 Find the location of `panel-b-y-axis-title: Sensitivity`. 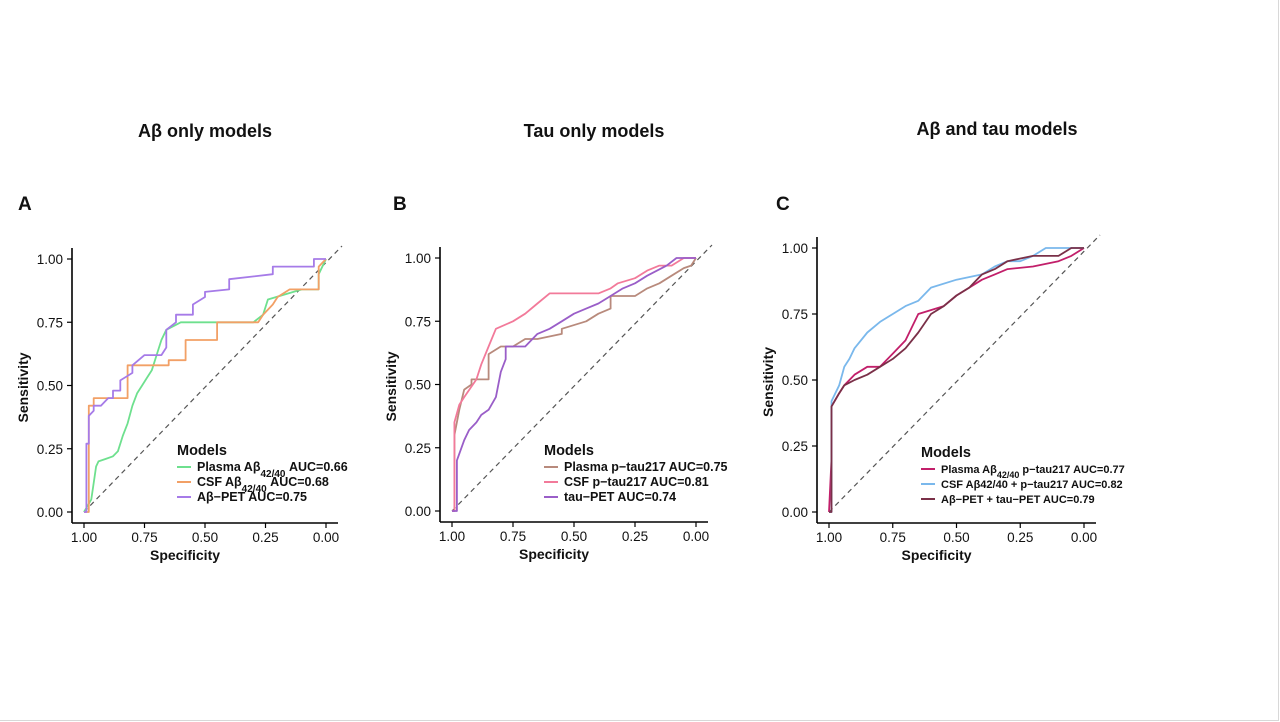

panel-b-y-axis-title: Sensitivity is located at coordinates (391, 386).